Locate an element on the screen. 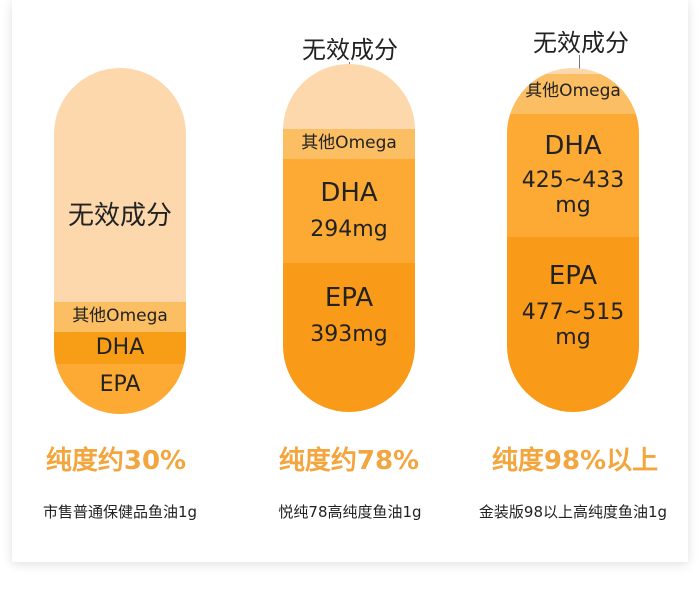 This screenshot has height=590, width=700. segment-dha-amount-line2: mg is located at coordinates (573, 206).